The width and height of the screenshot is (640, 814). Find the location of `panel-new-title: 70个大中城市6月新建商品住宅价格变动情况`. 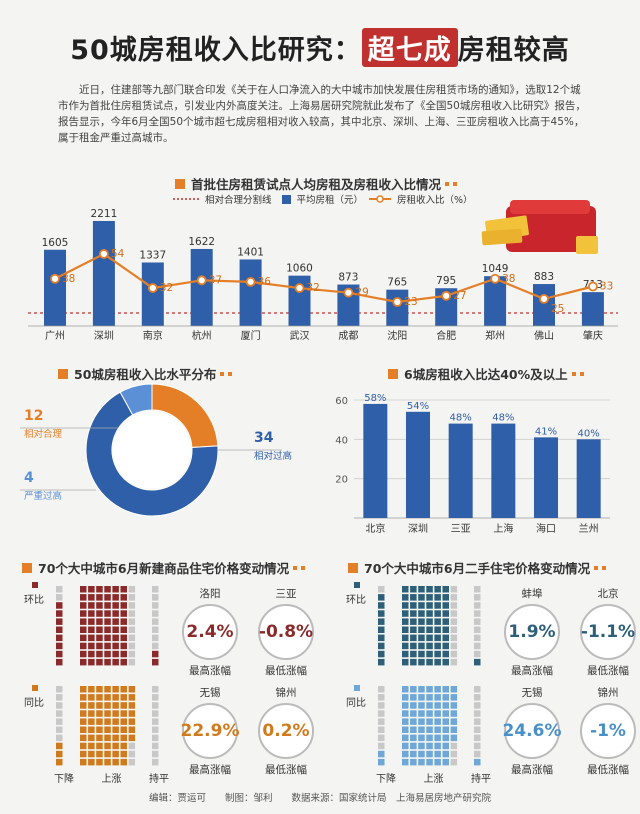

panel-new-title: 70个大中城市6月新建商品住宅价格变动情况 is located at coordinates (164, 567).